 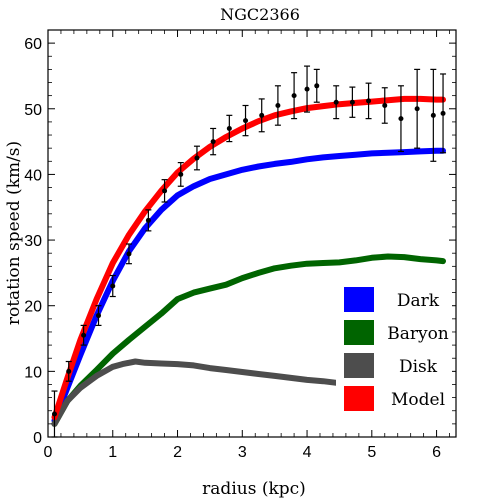 What do you see at coordinates (436, 452) in the screenshot?
I see `x-tick-label: 6` at bounding box center [436, 452].